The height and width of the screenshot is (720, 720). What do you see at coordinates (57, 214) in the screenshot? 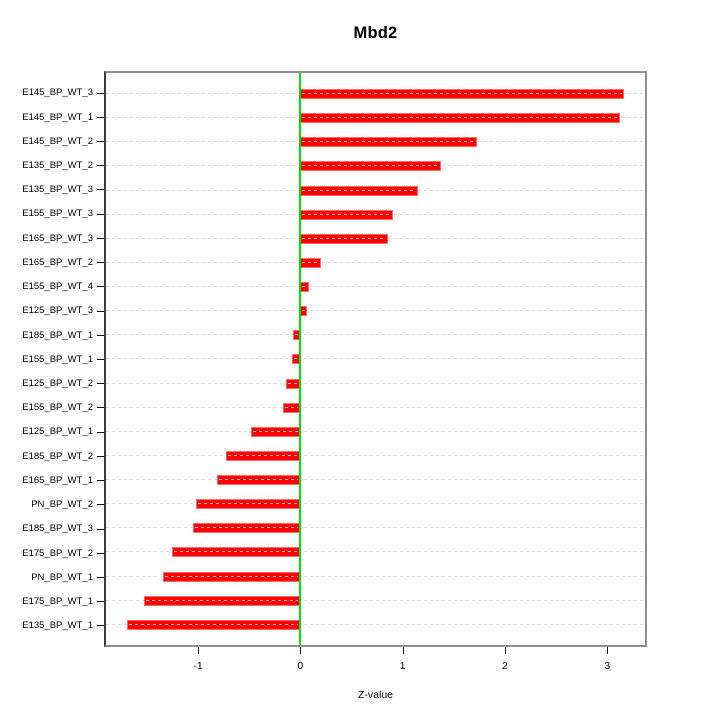
I see `y-tick-label: E155_BP_WT_3` at bounding box center [57, 214].